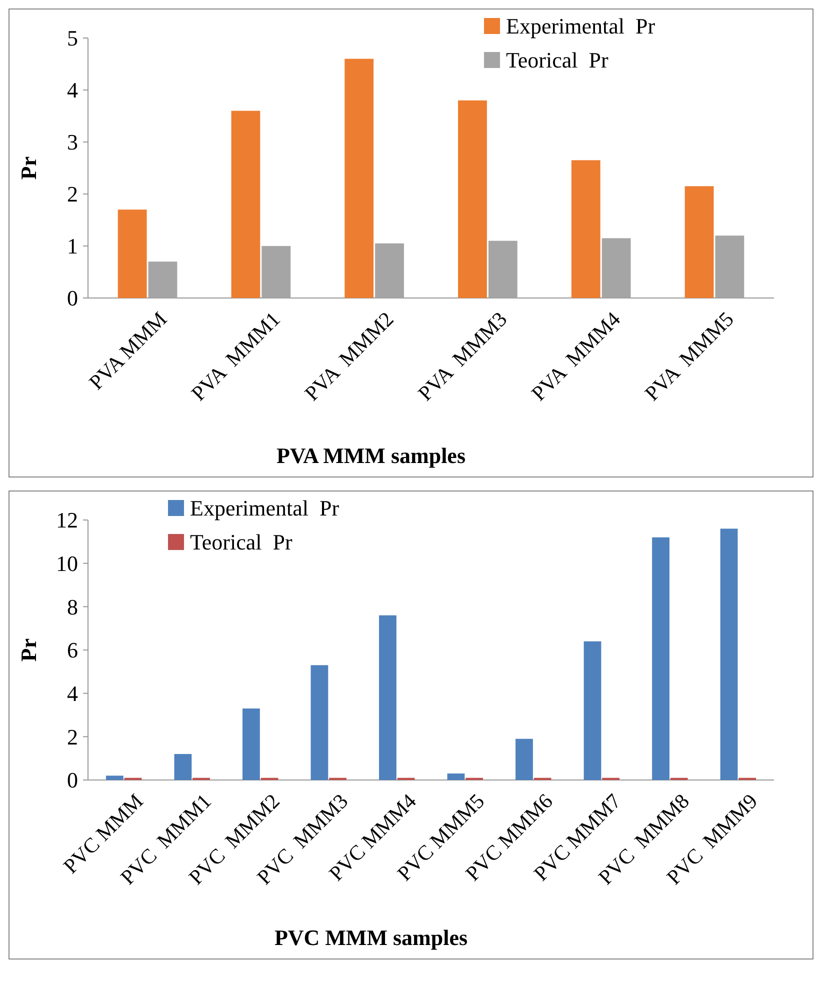 The width and height of the screenshot is (822, 983). I want to click on y-tick-label: 10, so click(67, 563).